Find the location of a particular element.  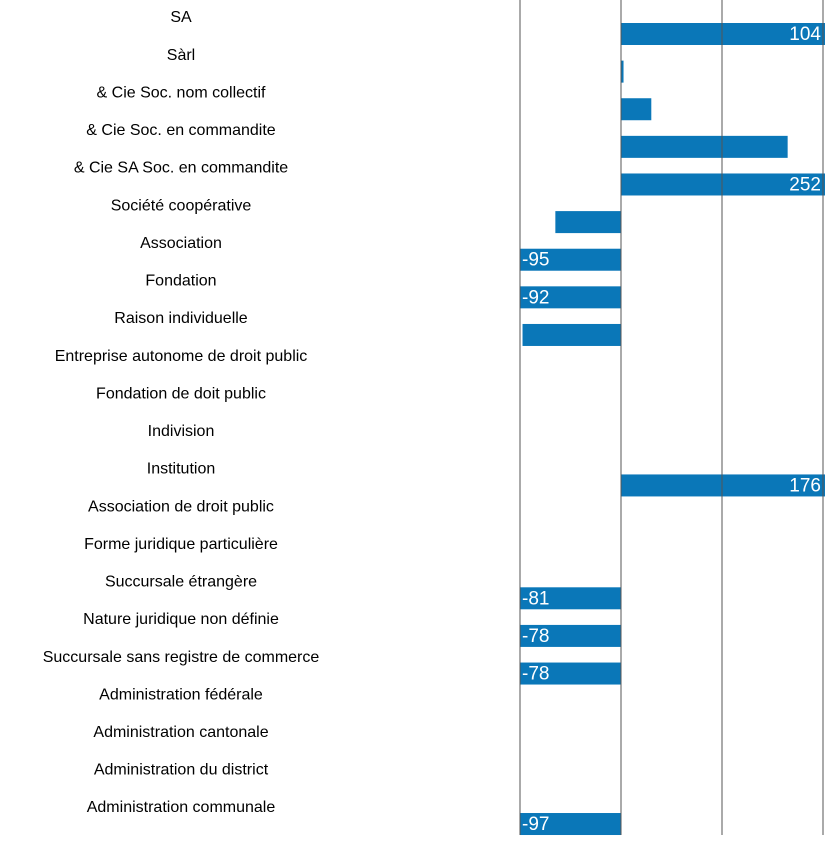

category-label: Administration communale is located at coordinates (181, 807).